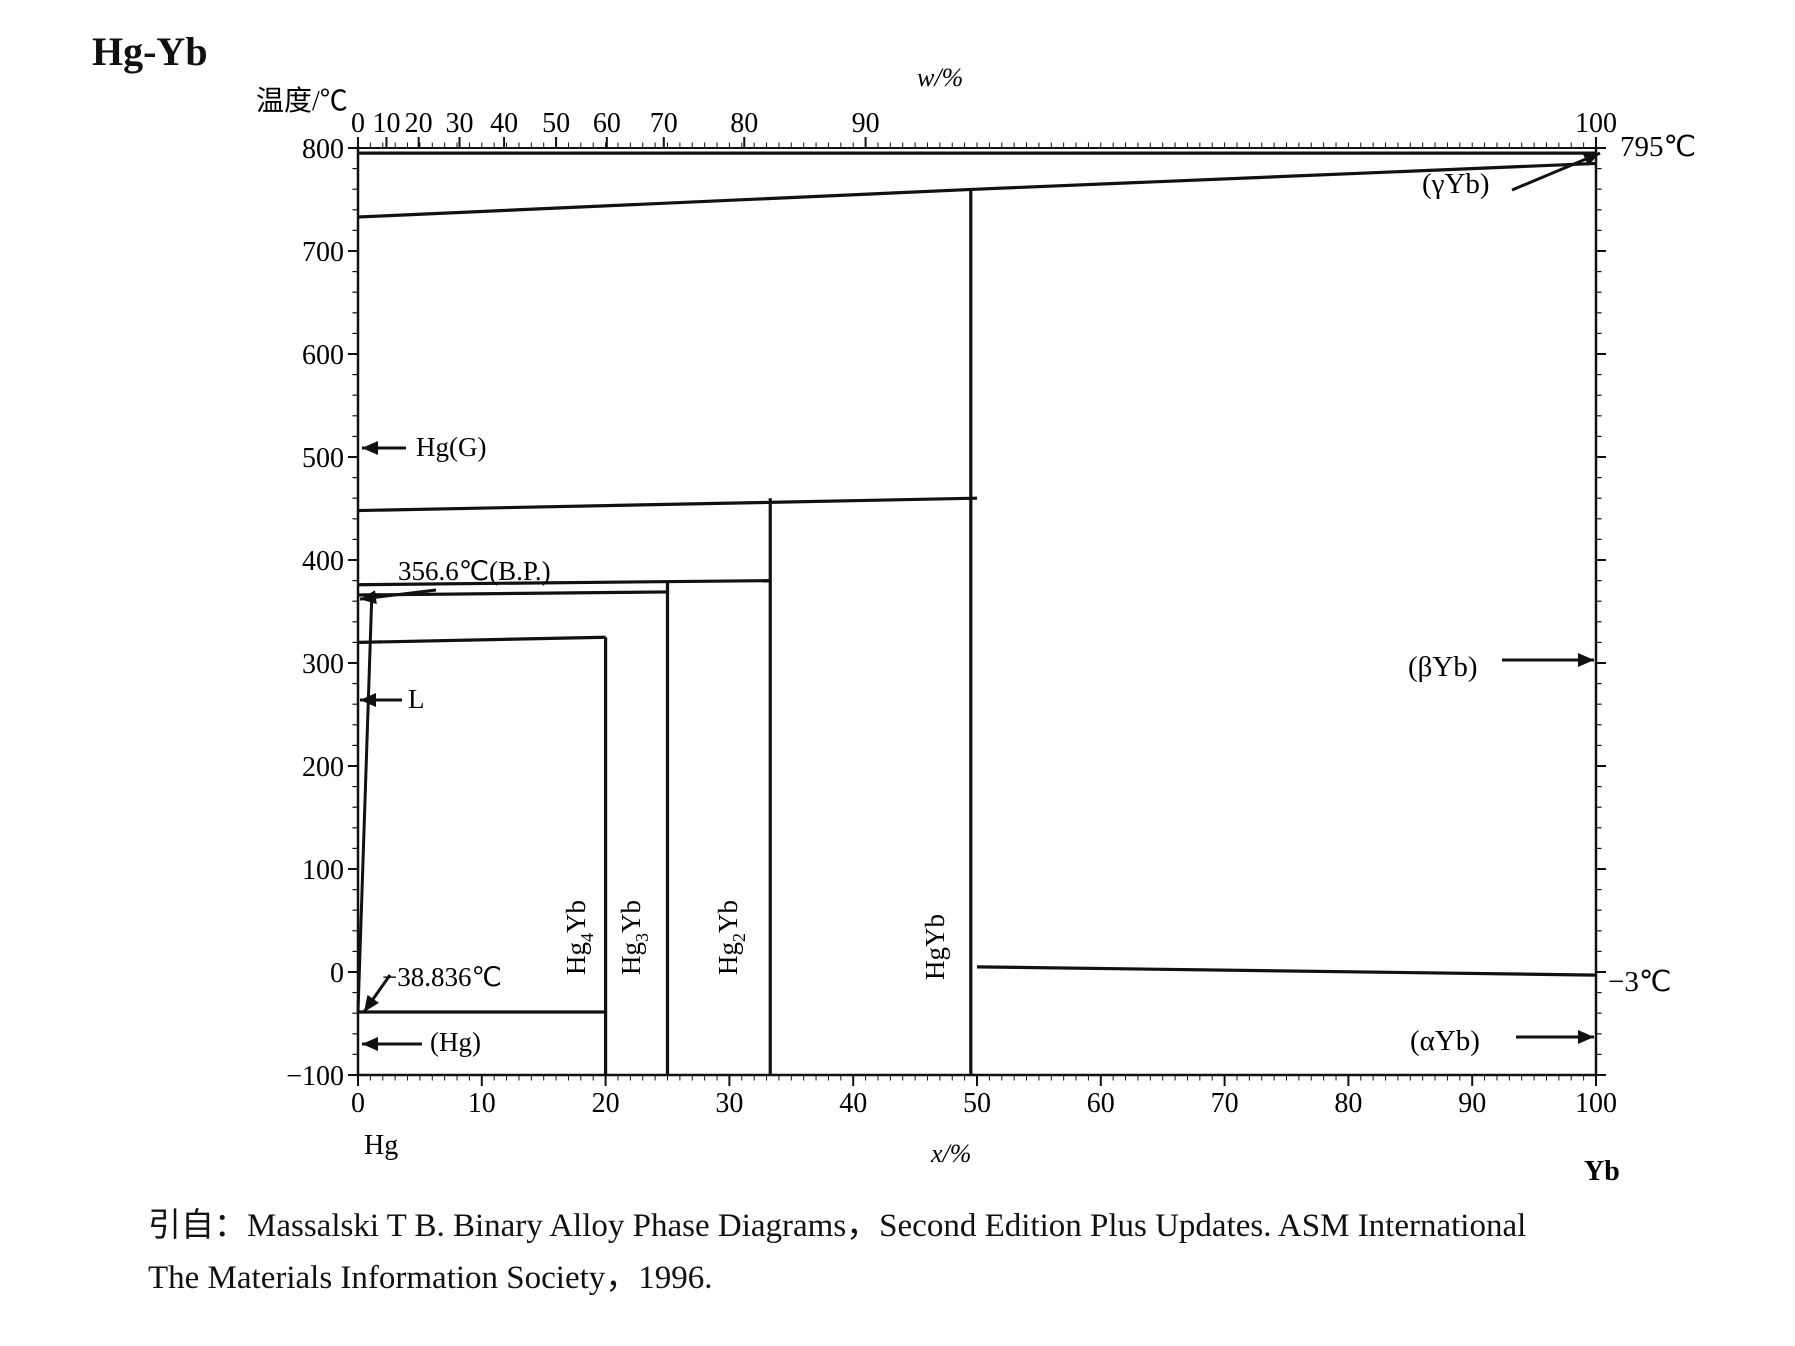 Image resolution: width=1795 pixels, height=1346 pixels. What do you see at coordinates (386, 123) in the screenshot?
I see `top-tick-label: 10` at bounding box center [386, 123].